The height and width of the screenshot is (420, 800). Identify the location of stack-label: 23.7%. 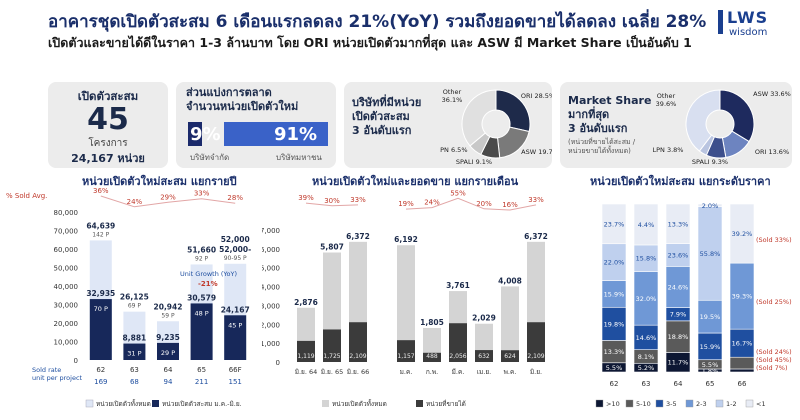
(614, 224).